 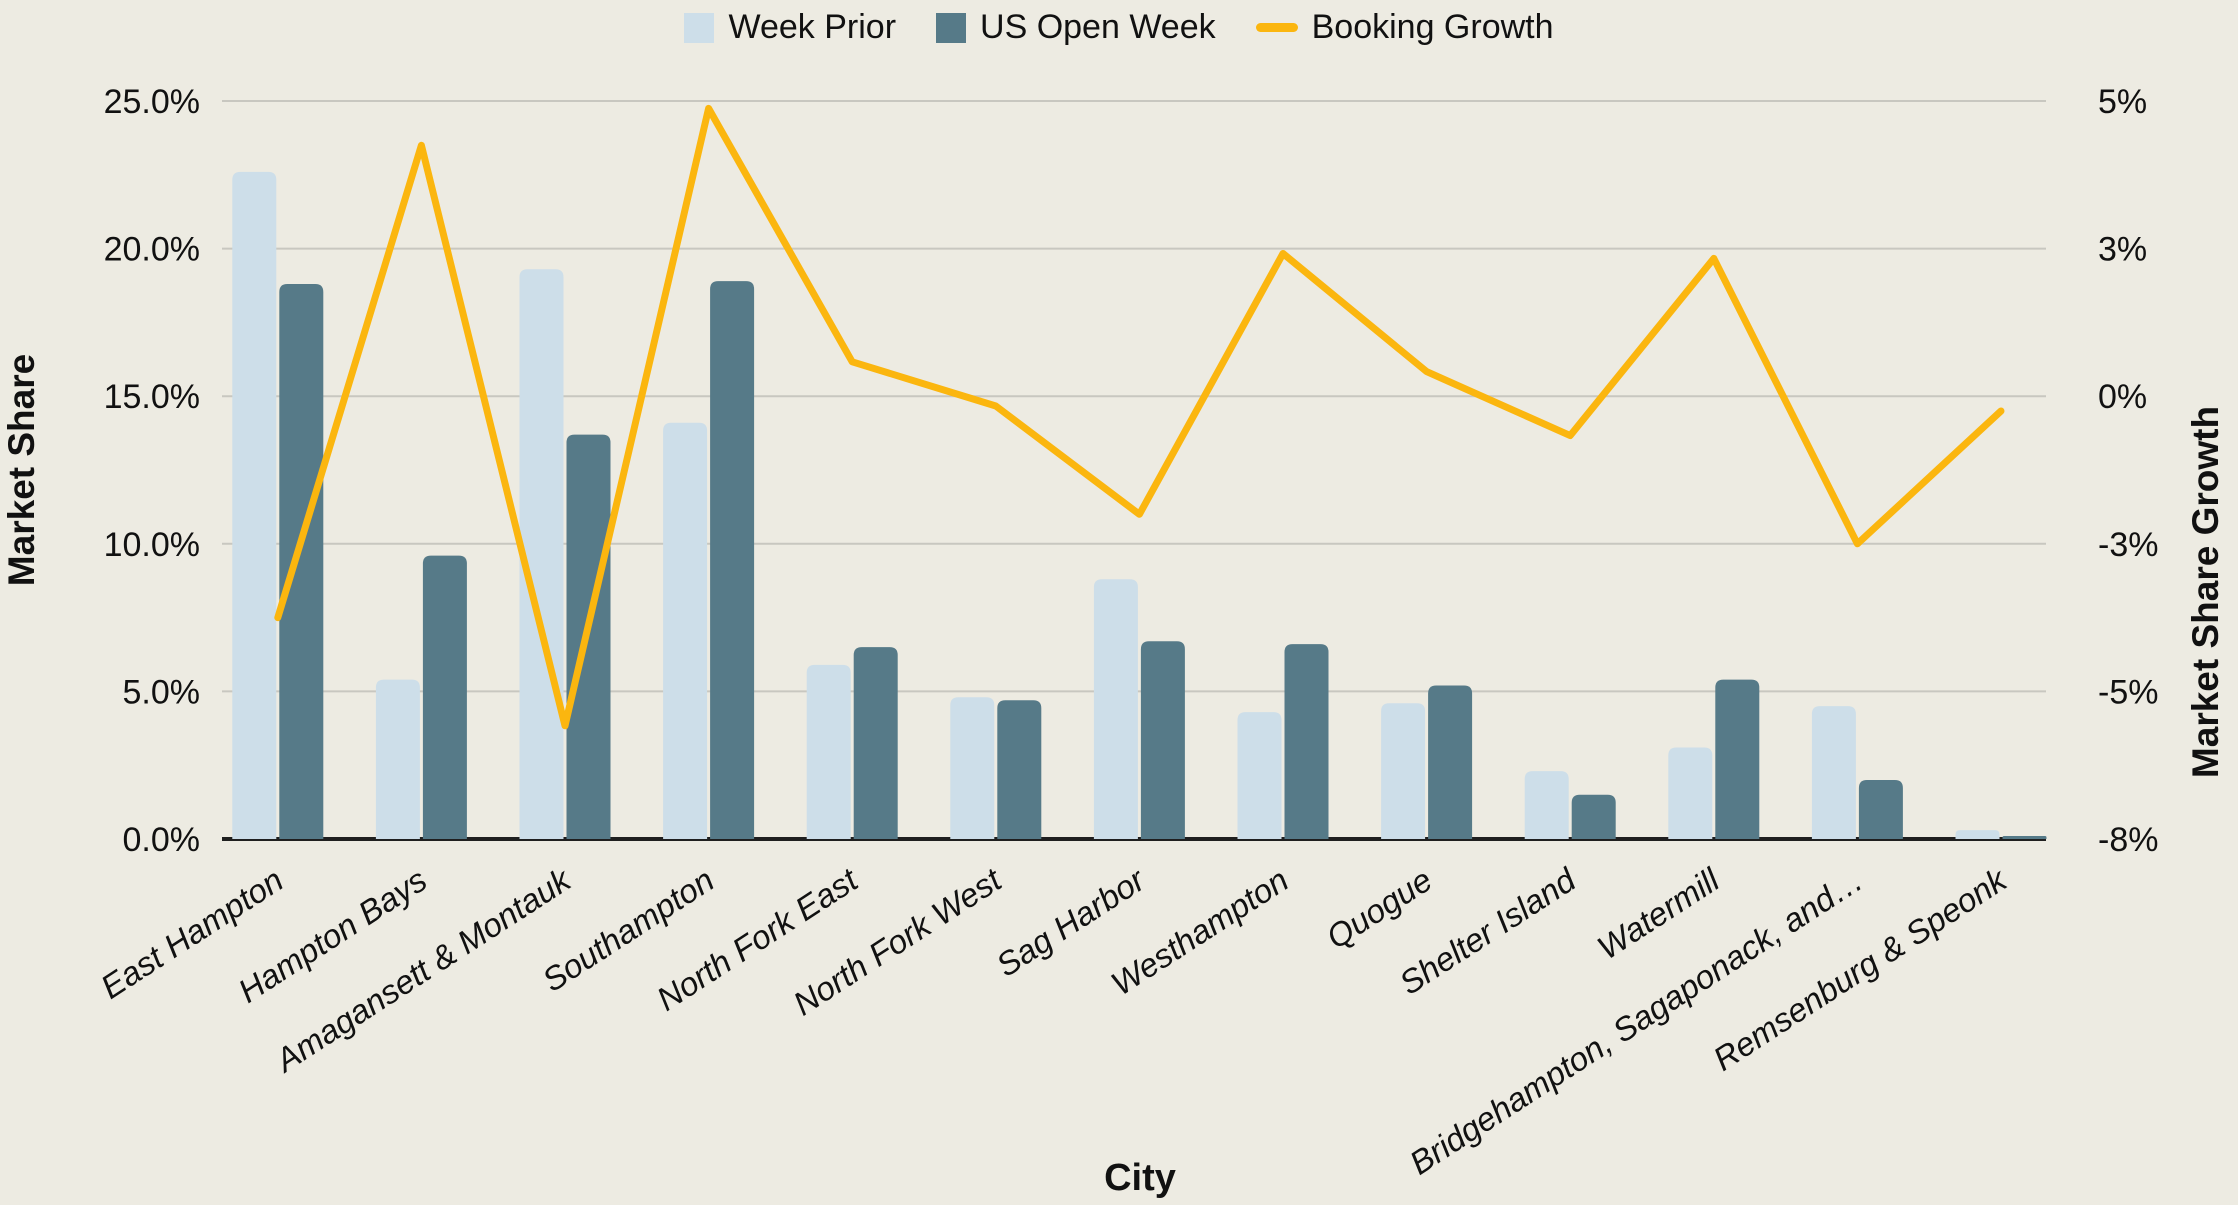 What do you see at coordinates (152, 250) in the screenshot?
I see `left-axis-tick-label: 20.0%` at bounding box center [152, 250].